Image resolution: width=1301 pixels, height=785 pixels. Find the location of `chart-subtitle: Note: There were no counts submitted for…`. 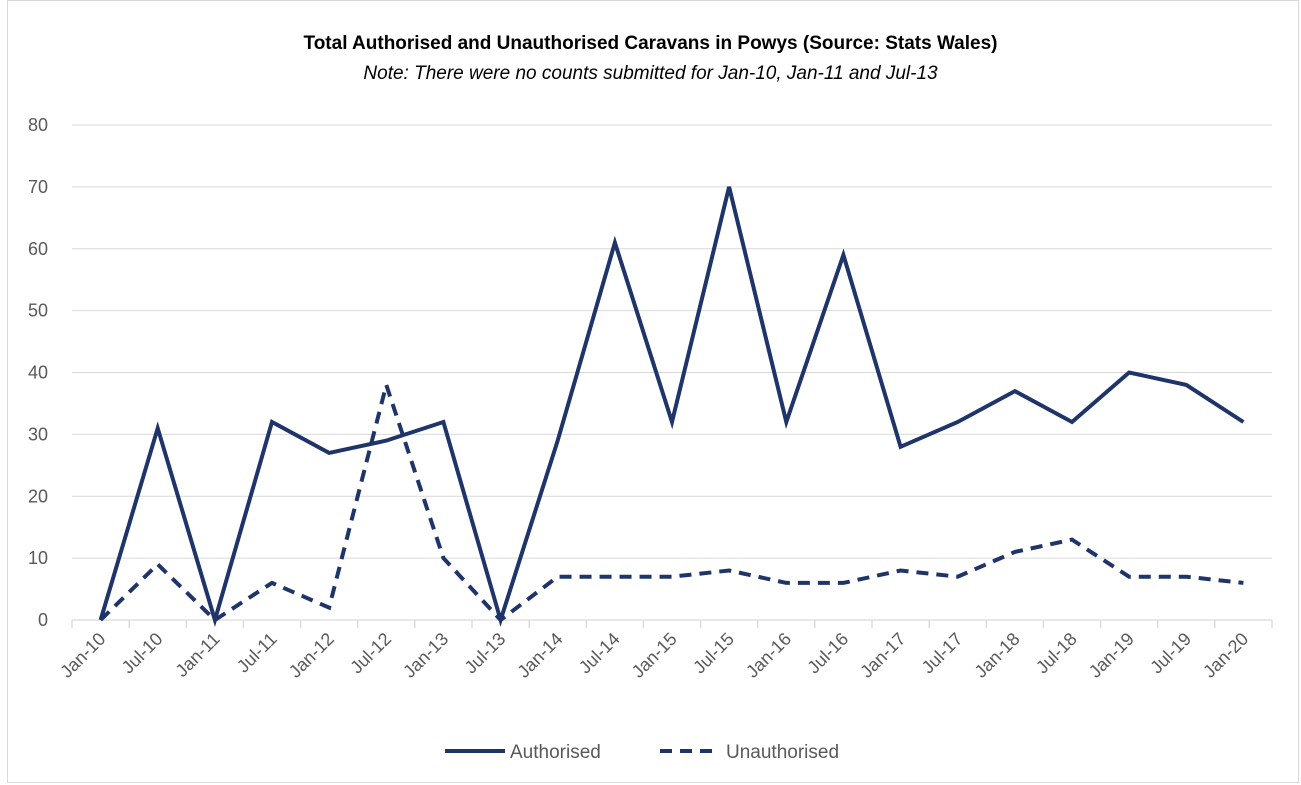

chart-subtitle: Note: There were no counts submitted for… is located at coordinates (650, 73).